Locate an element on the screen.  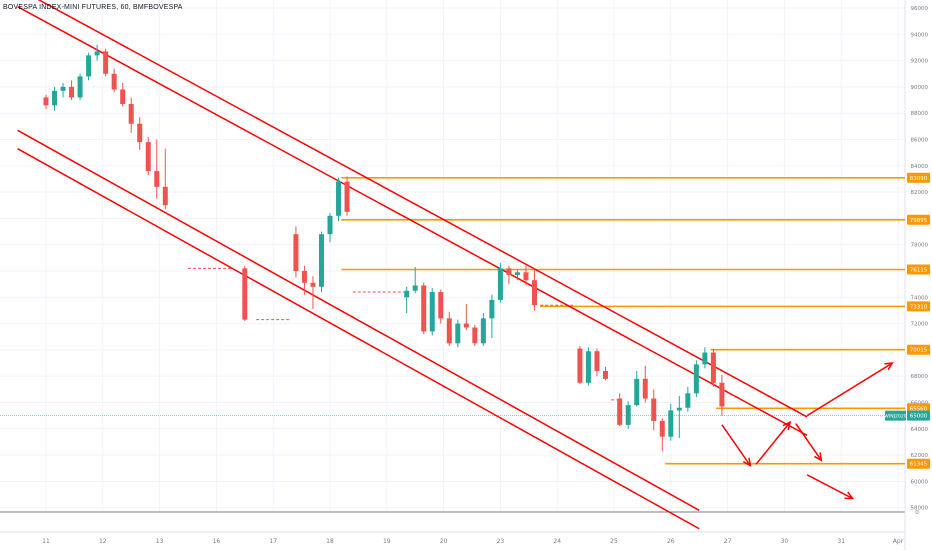
time-tick-label: 30 is located at coordinates (785, 541).